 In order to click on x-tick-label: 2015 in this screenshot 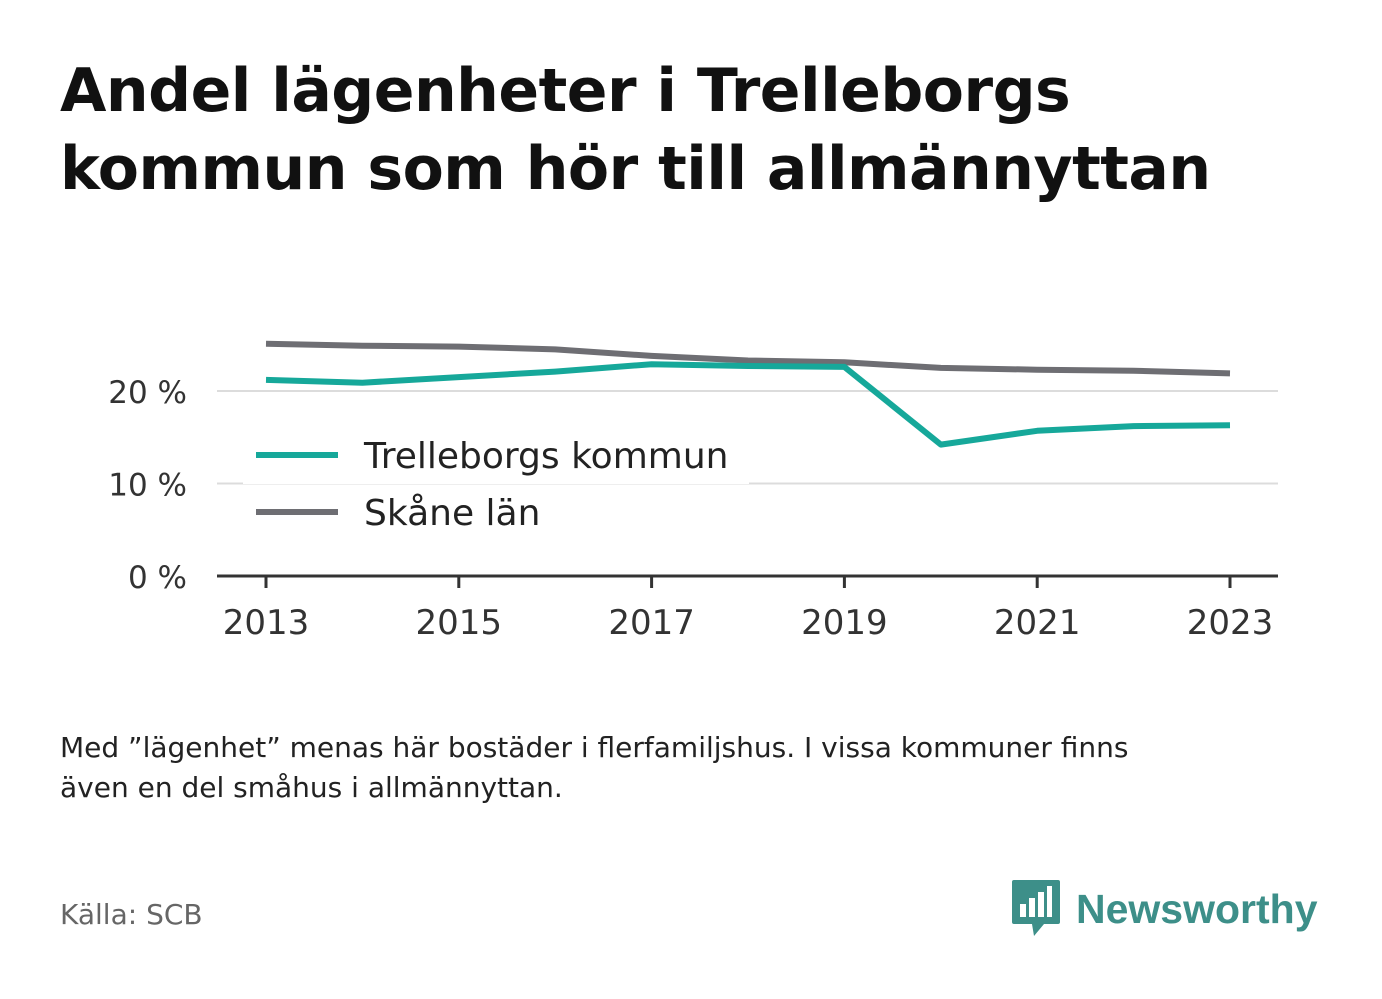, I will do `click(459, 623)`.